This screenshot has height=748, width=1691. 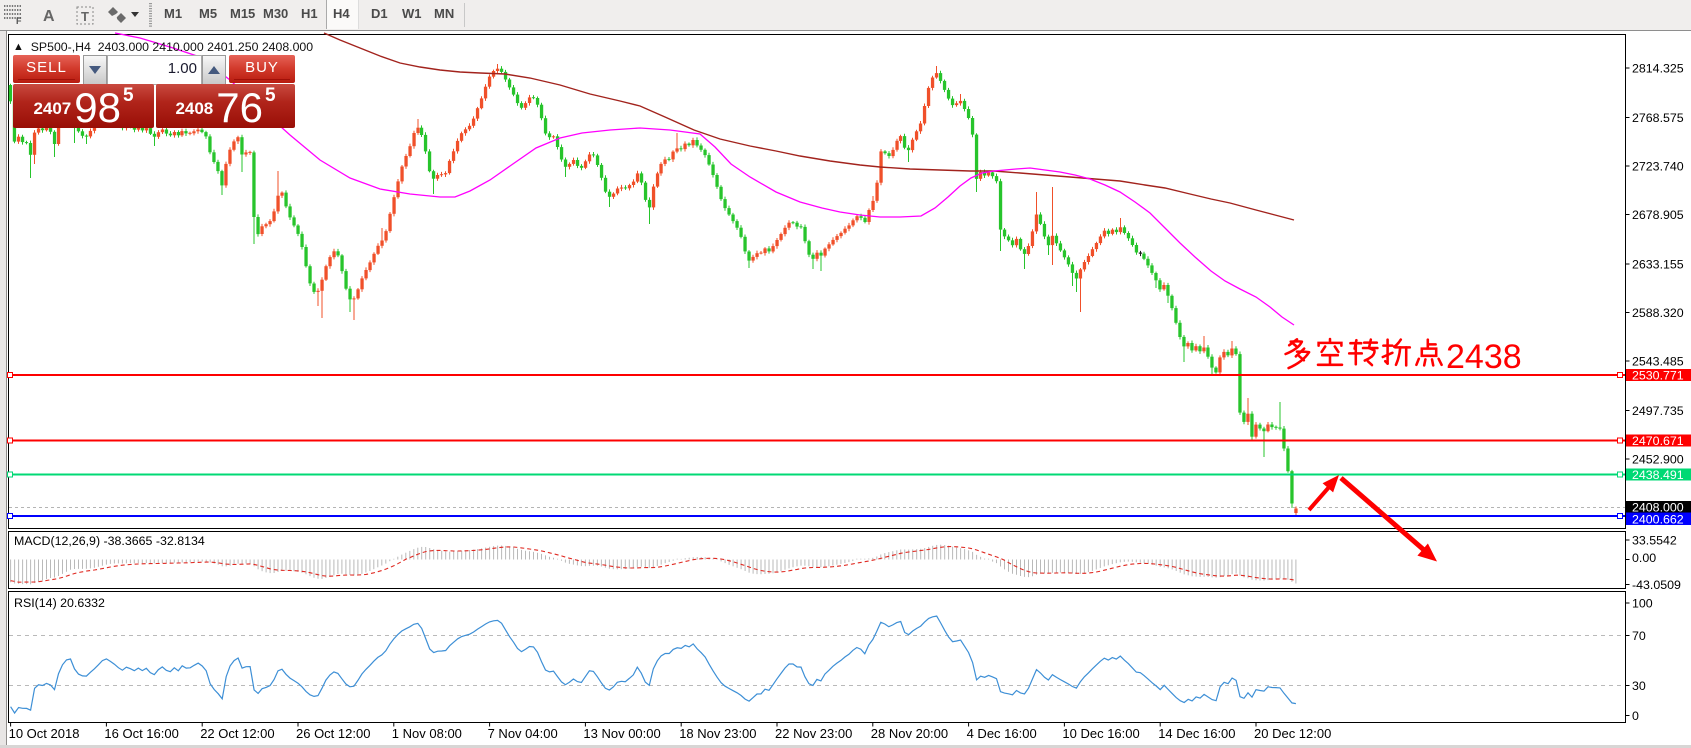 I want to click on svg-text: 4 Dec 16:00, so click(x=1002, y=733).